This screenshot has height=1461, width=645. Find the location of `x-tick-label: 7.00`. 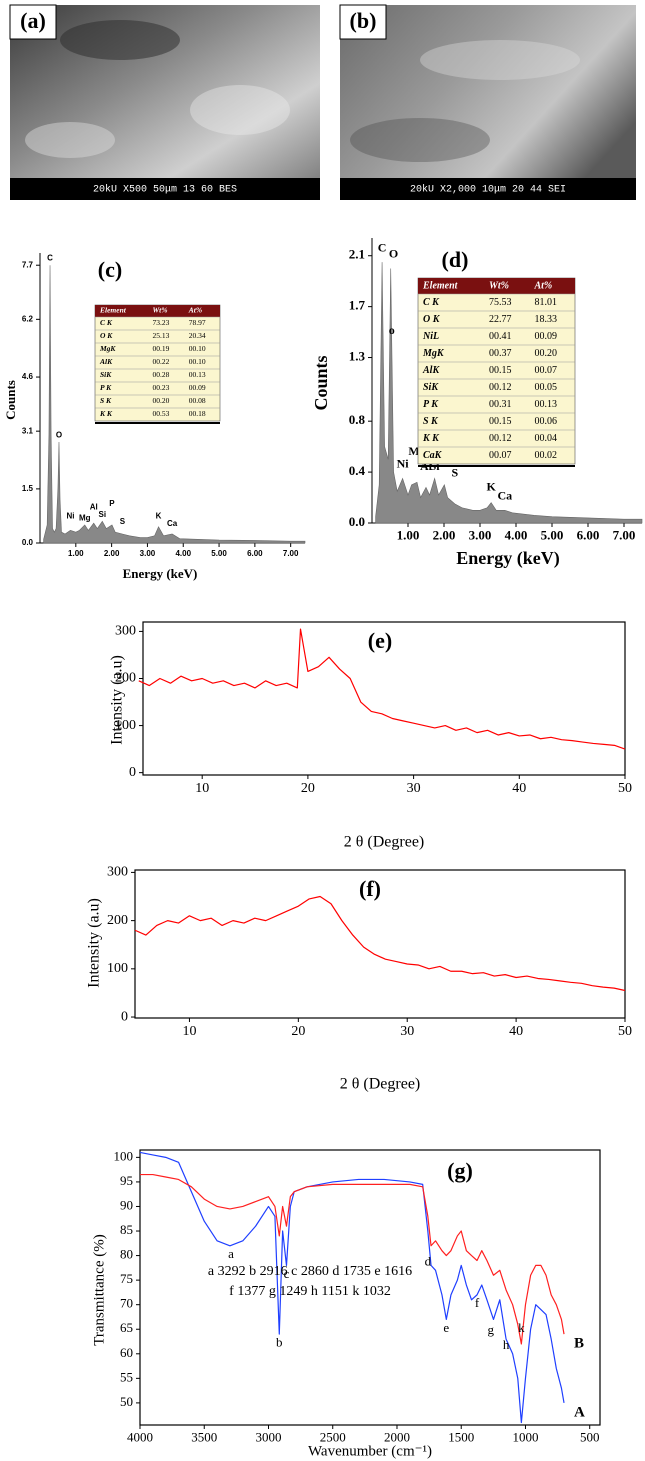

x-tick-label: 7.00 is located at coordinates (291, 553).